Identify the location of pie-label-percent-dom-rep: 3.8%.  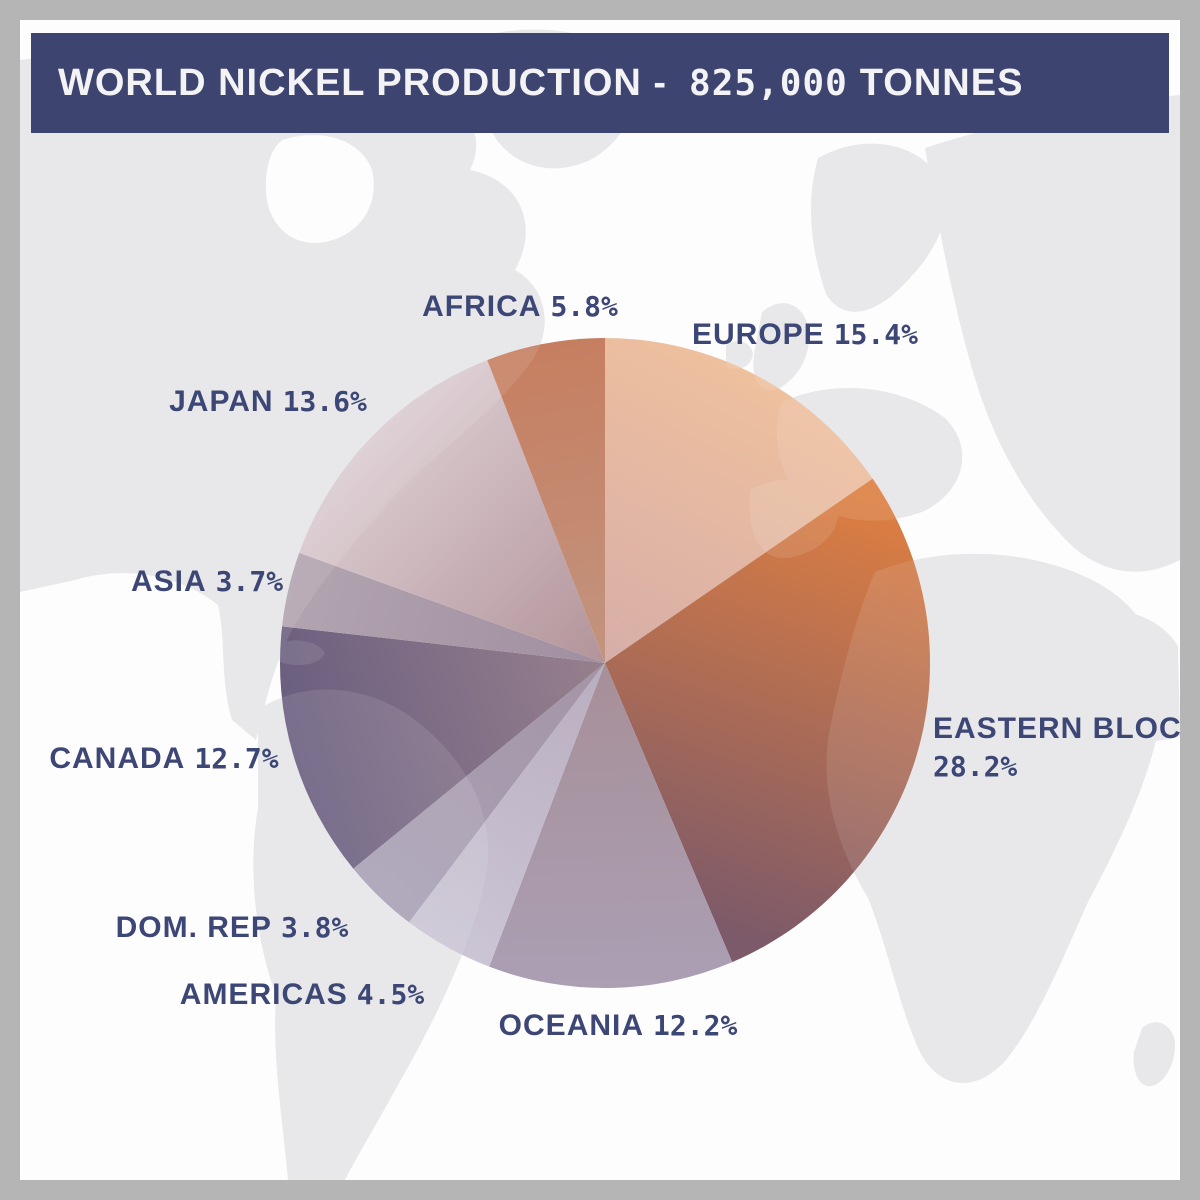
(314, 927).